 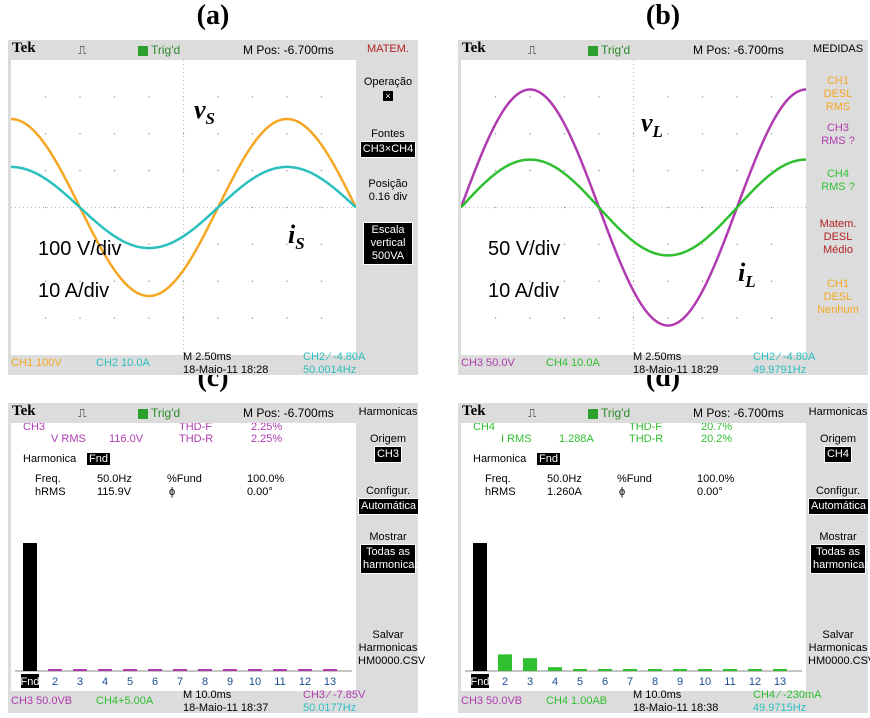 What do you see at coordinates (226, 370) in the screenshot?
I see `date-time: 18-Maio-11 18:28` at bounding box center [226, 370].